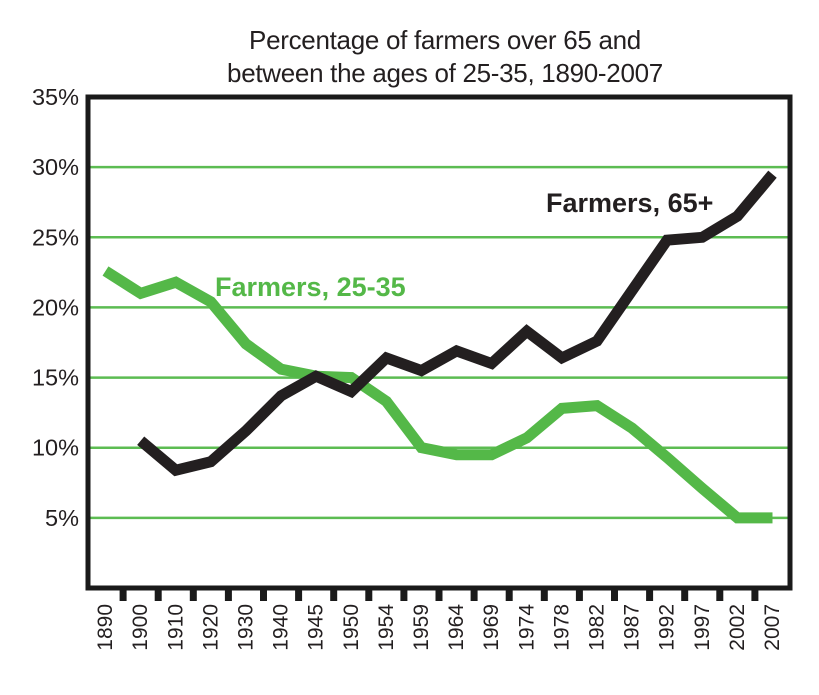 Image resolution: width=819 pixels, height=695 pixels. I want to click on y-axis-label-10%: 10%, so click(55, 448).